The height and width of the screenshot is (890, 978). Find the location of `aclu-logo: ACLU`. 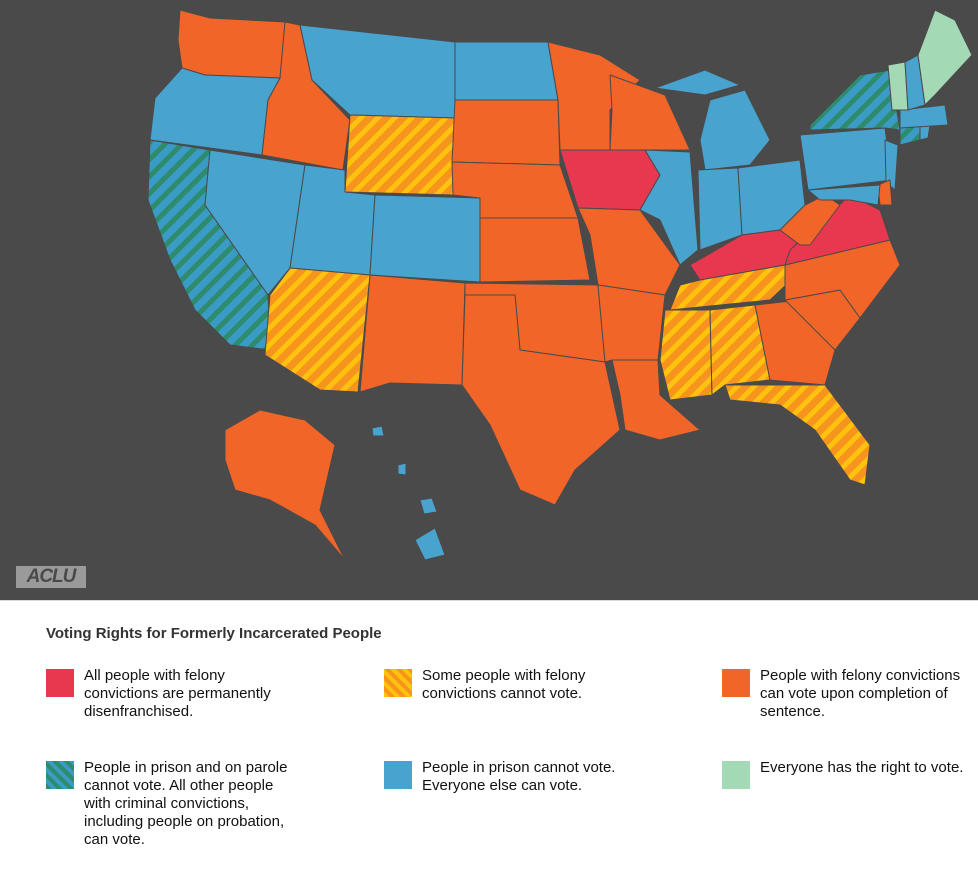

aclu-logo: ACLU is located at coordinates (51, 577).